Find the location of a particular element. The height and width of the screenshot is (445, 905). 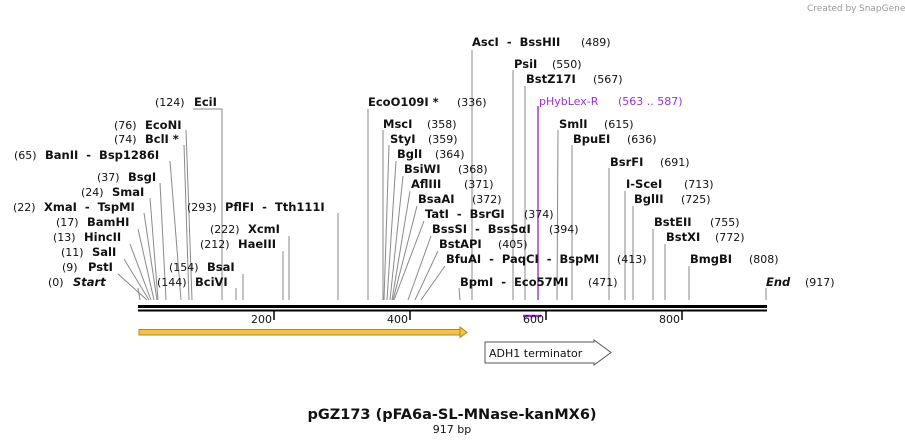

enzyme-label: BssSI - BssSαI is located at coordinates (481, 229).